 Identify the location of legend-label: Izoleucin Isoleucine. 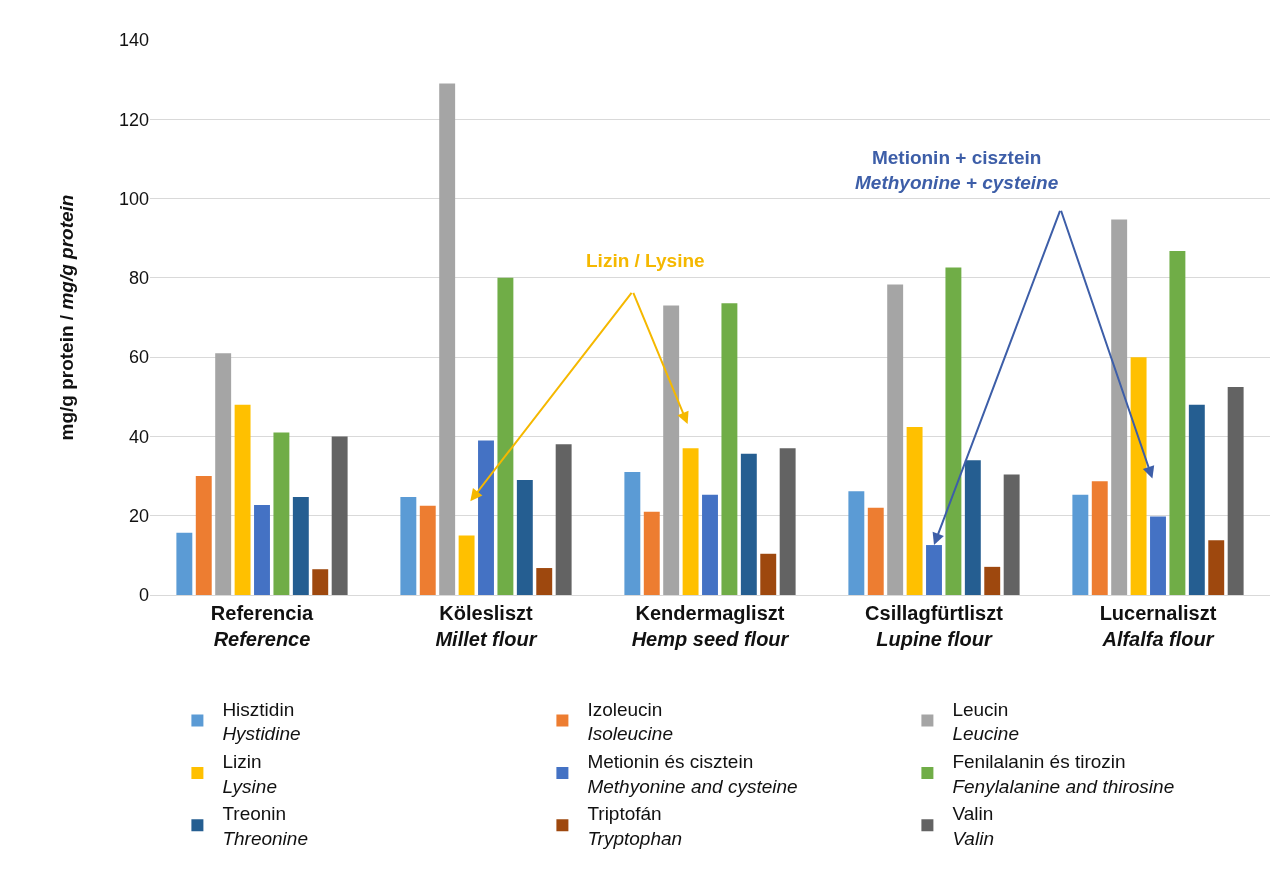
(630, 721).